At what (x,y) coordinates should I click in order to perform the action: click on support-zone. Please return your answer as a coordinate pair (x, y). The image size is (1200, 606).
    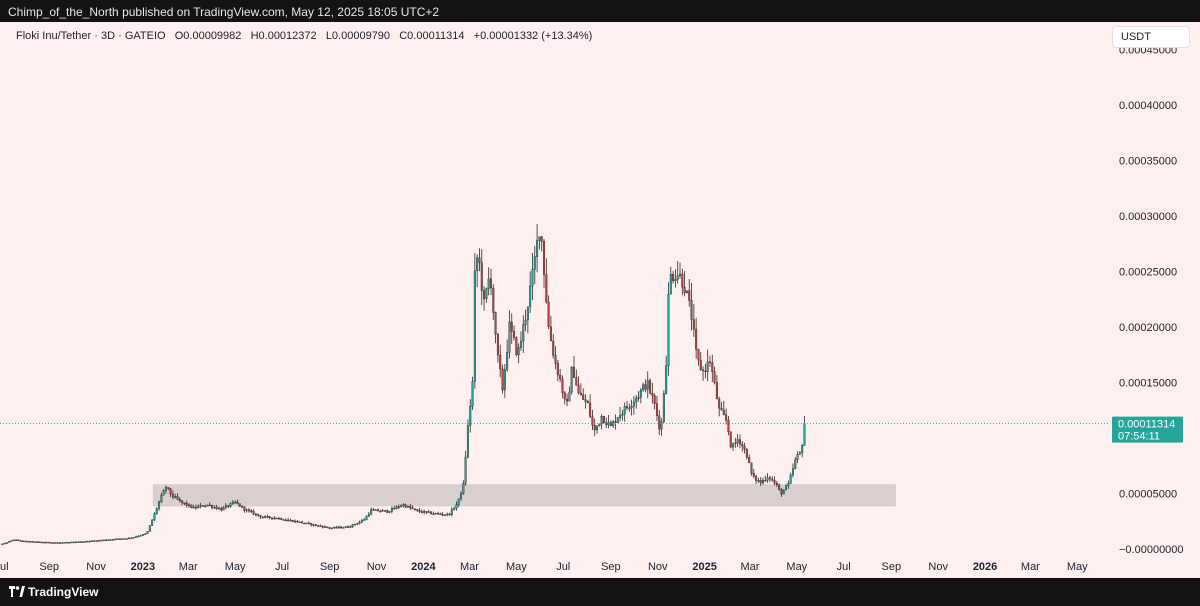
    Looking at the image, I should click on (524, 495).